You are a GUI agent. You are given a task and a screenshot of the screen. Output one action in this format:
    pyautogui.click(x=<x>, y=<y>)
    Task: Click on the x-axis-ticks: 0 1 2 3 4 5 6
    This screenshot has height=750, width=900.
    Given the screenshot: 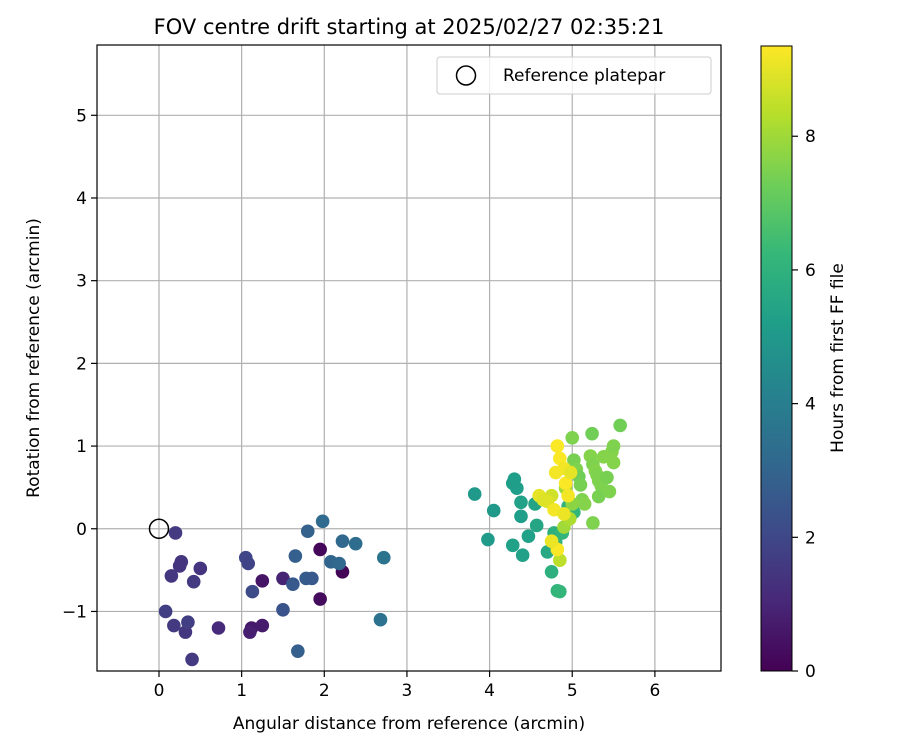 What is the action you would take?
    pyautogui.click(x=407, y=686)
    